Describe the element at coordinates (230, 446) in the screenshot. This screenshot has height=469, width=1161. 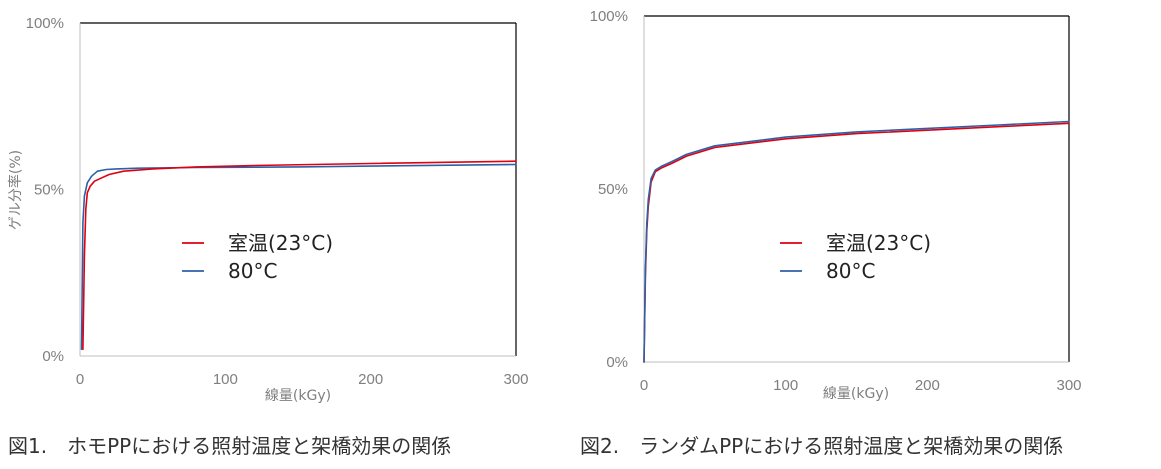
I see `figure-caption-1: 図1. ホモPPにおける照射温度と架橋効果の関係` at that location.